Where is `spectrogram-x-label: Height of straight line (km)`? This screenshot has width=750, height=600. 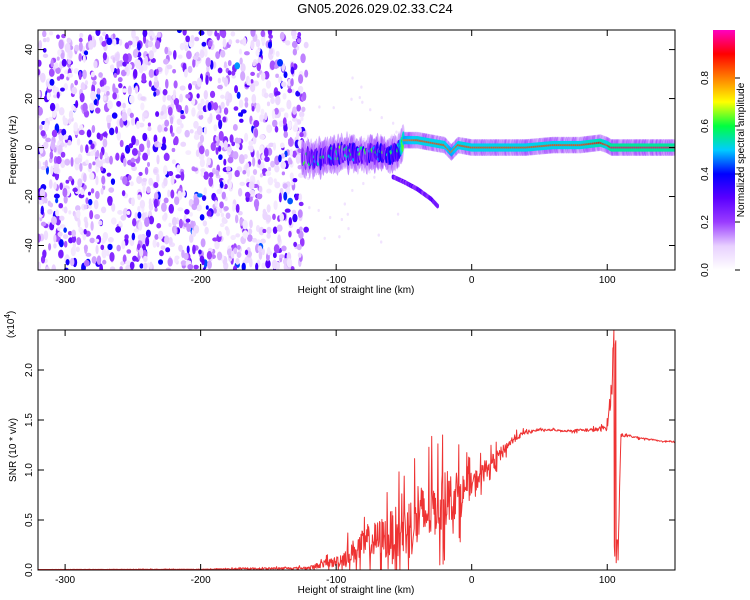 spectrogram-x-label: Height of straight line (km) is located at coordinates (356, 290).